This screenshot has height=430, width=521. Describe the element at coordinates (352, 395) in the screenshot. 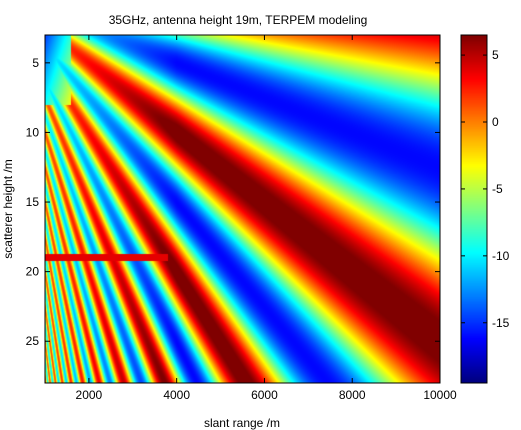

I see `x-tick-label: 8000` at that location.